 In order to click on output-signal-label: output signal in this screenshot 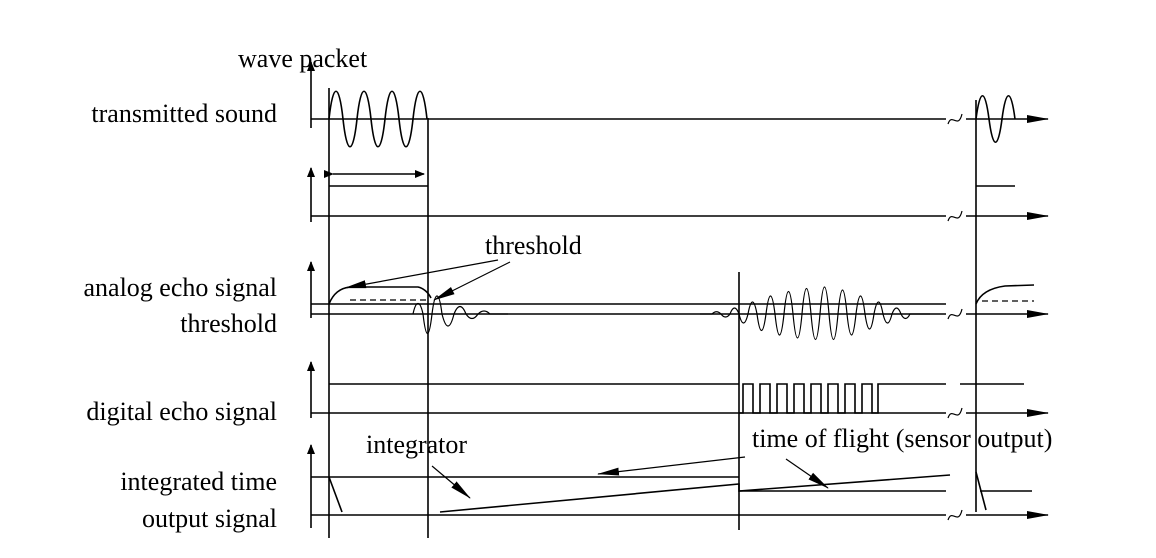, I will do `click(209, 518)`.